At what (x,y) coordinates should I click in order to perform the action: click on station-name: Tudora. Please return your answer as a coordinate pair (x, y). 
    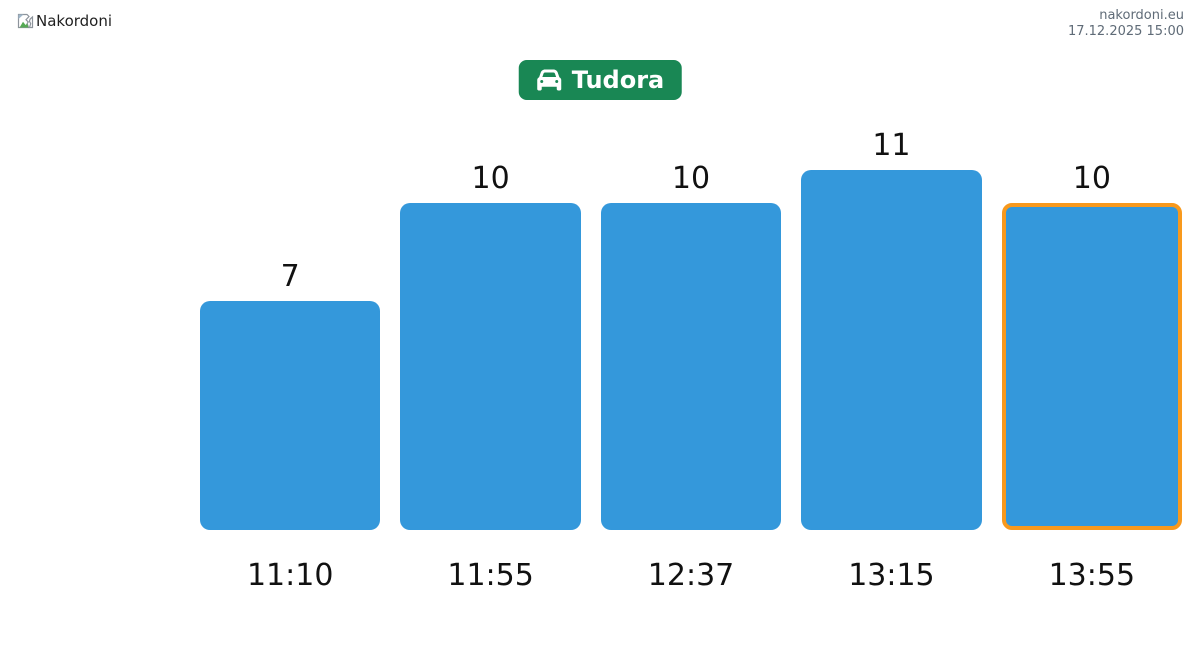
    Looking at the image, I should click on (618, 80).